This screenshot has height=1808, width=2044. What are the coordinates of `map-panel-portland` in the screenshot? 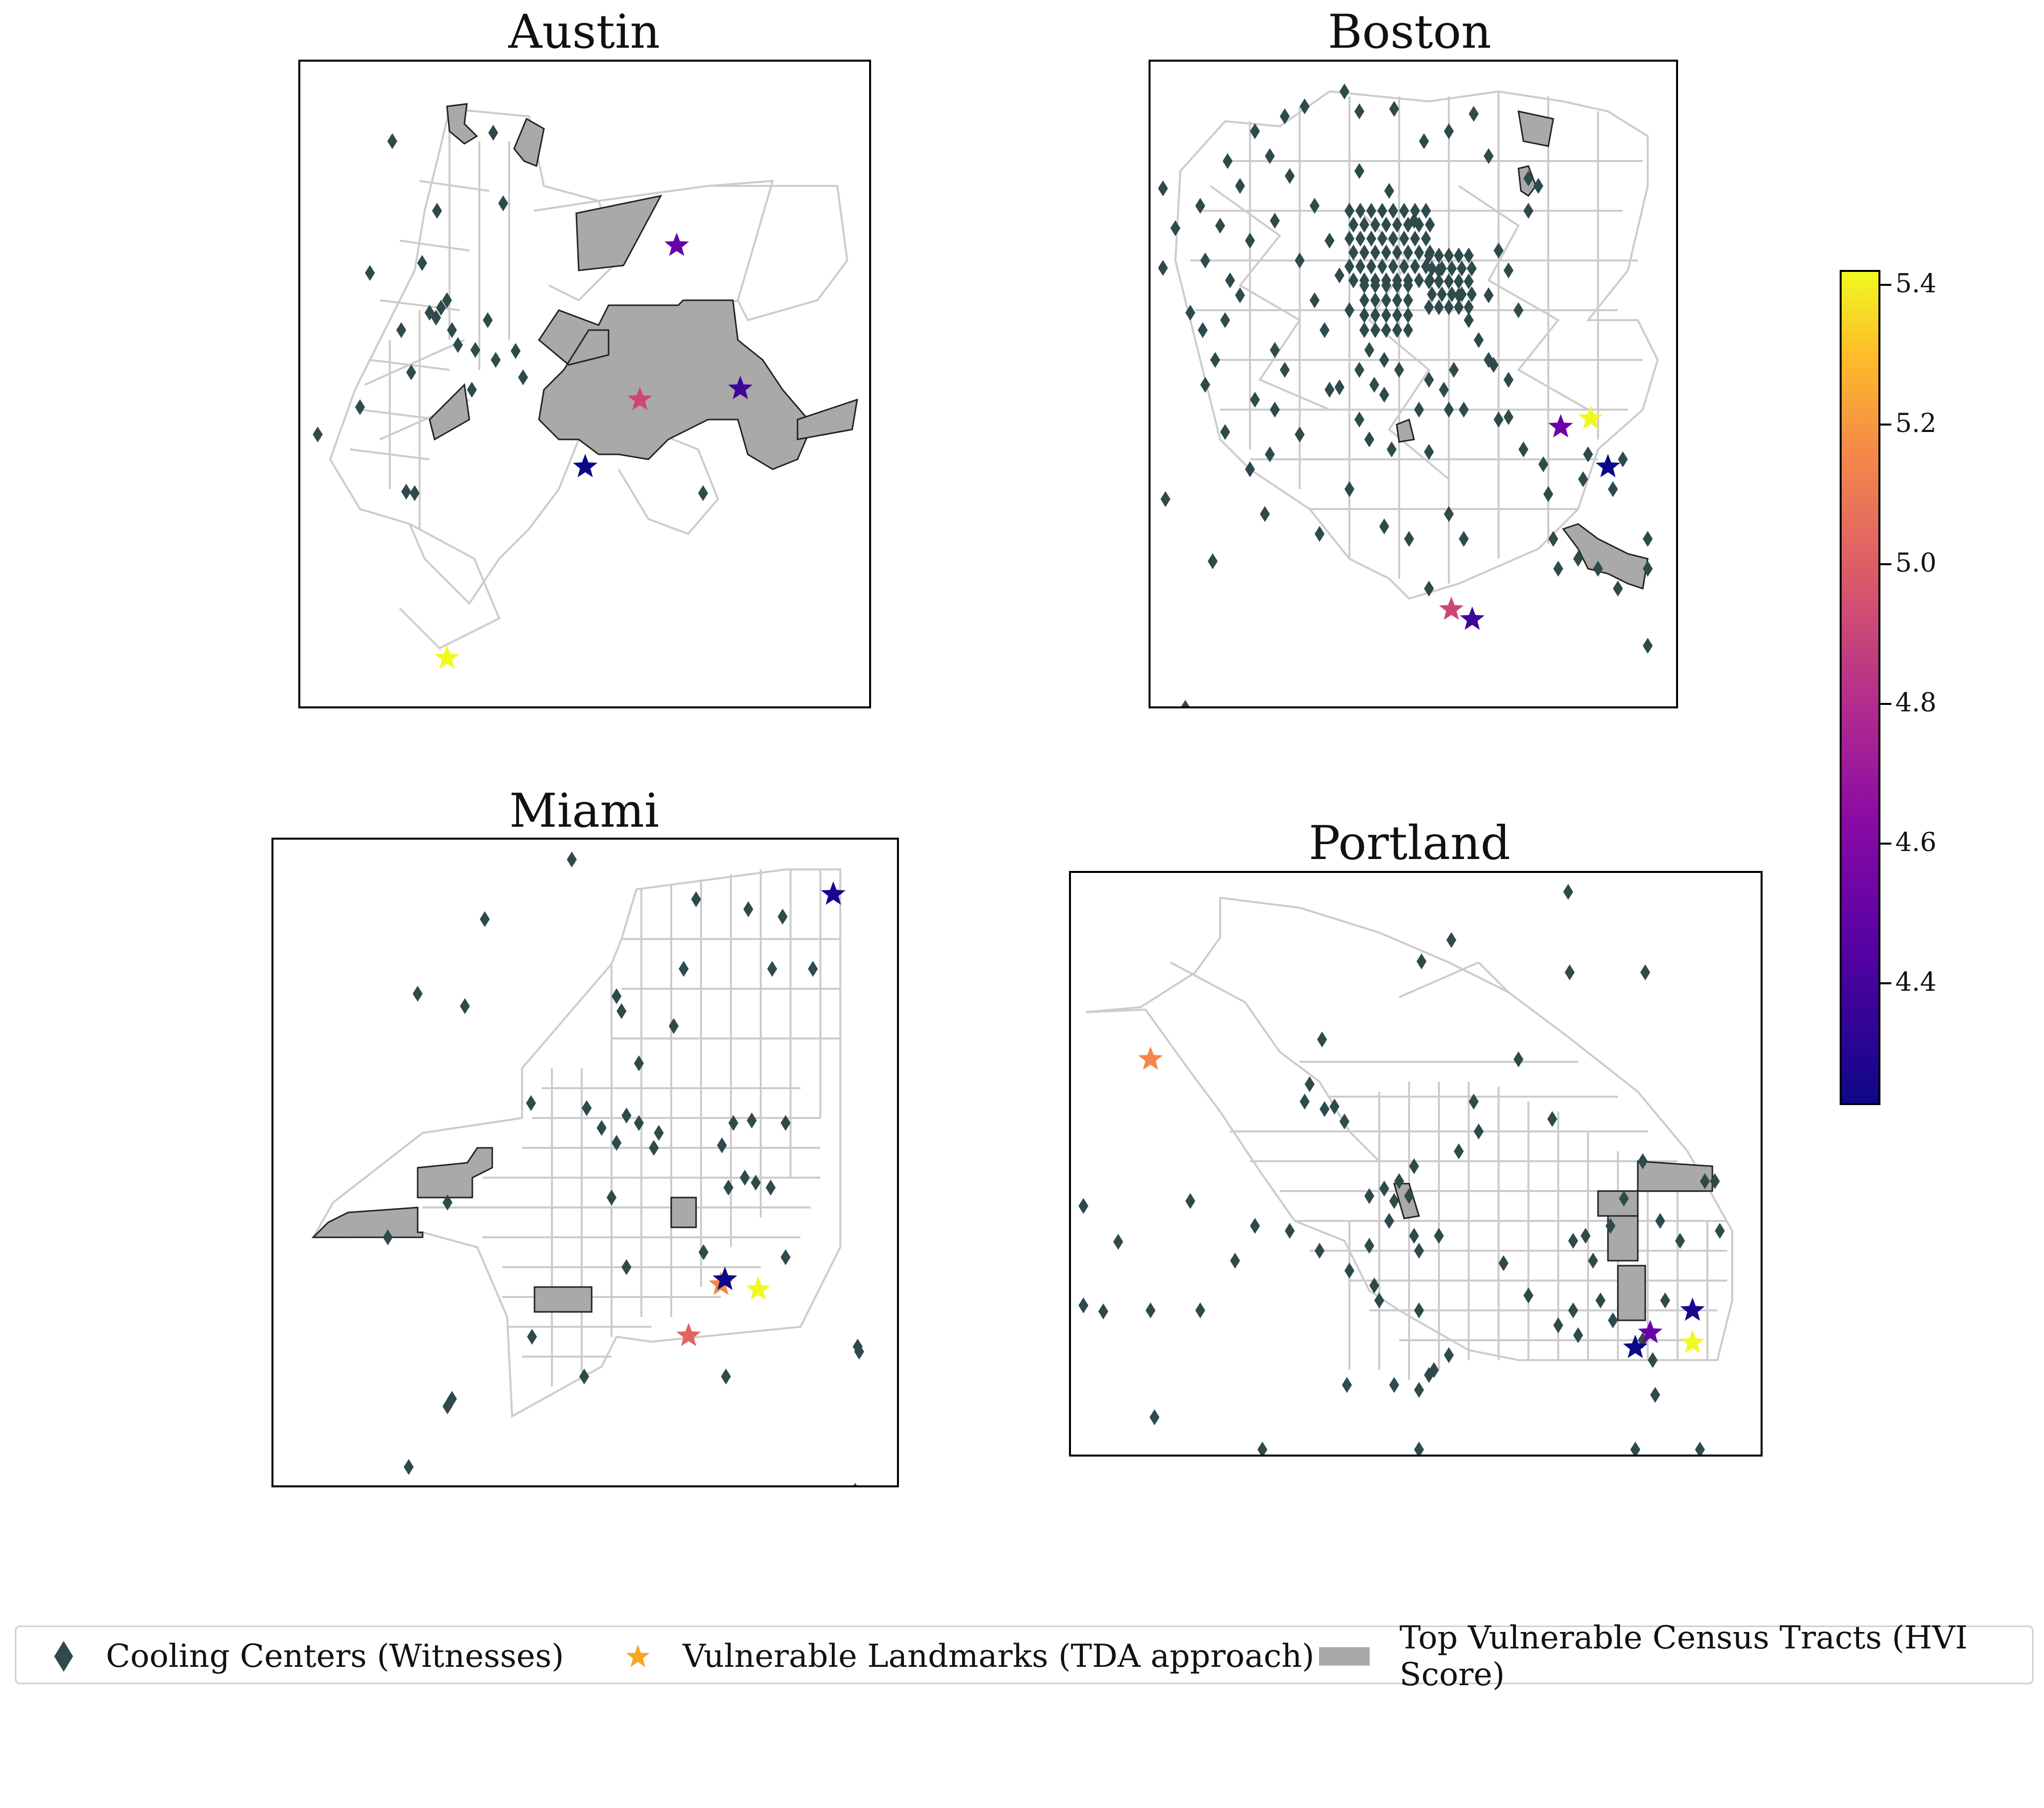 It's located at (1416, 1164).